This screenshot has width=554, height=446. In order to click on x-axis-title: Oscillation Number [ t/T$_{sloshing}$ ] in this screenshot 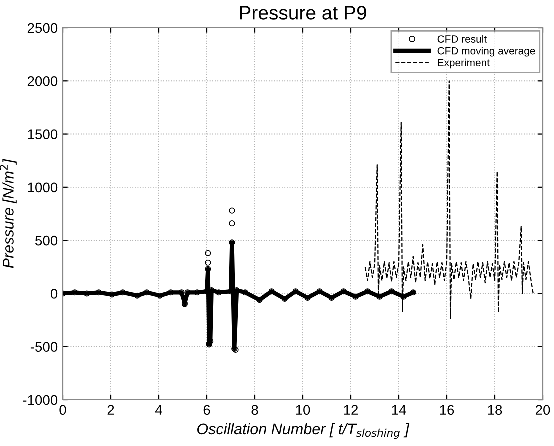, I will do `click(303, 431)`.